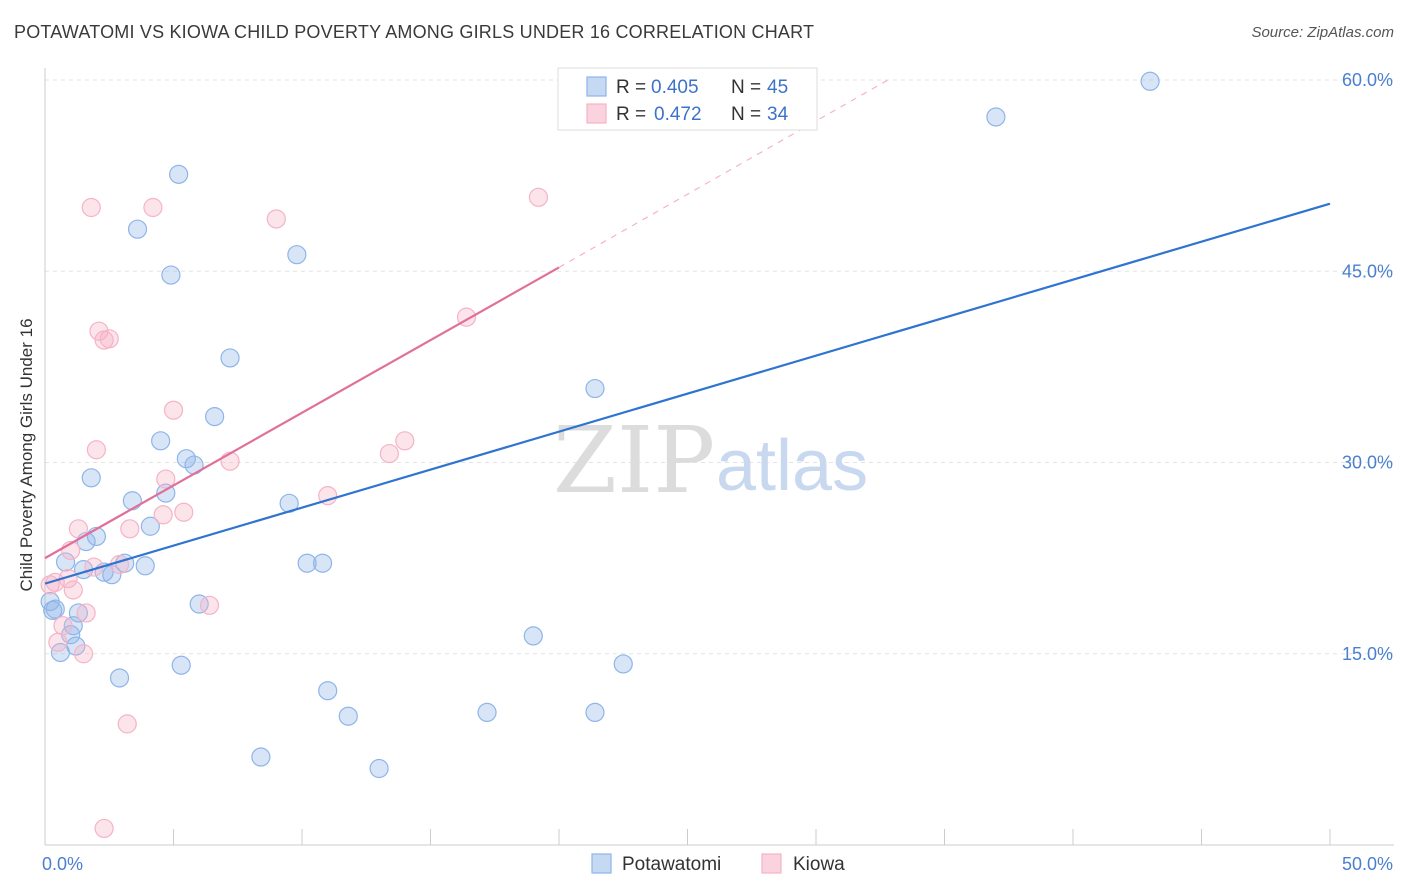  I want to click on stats-swatch-kiowa, so click(596, 113).